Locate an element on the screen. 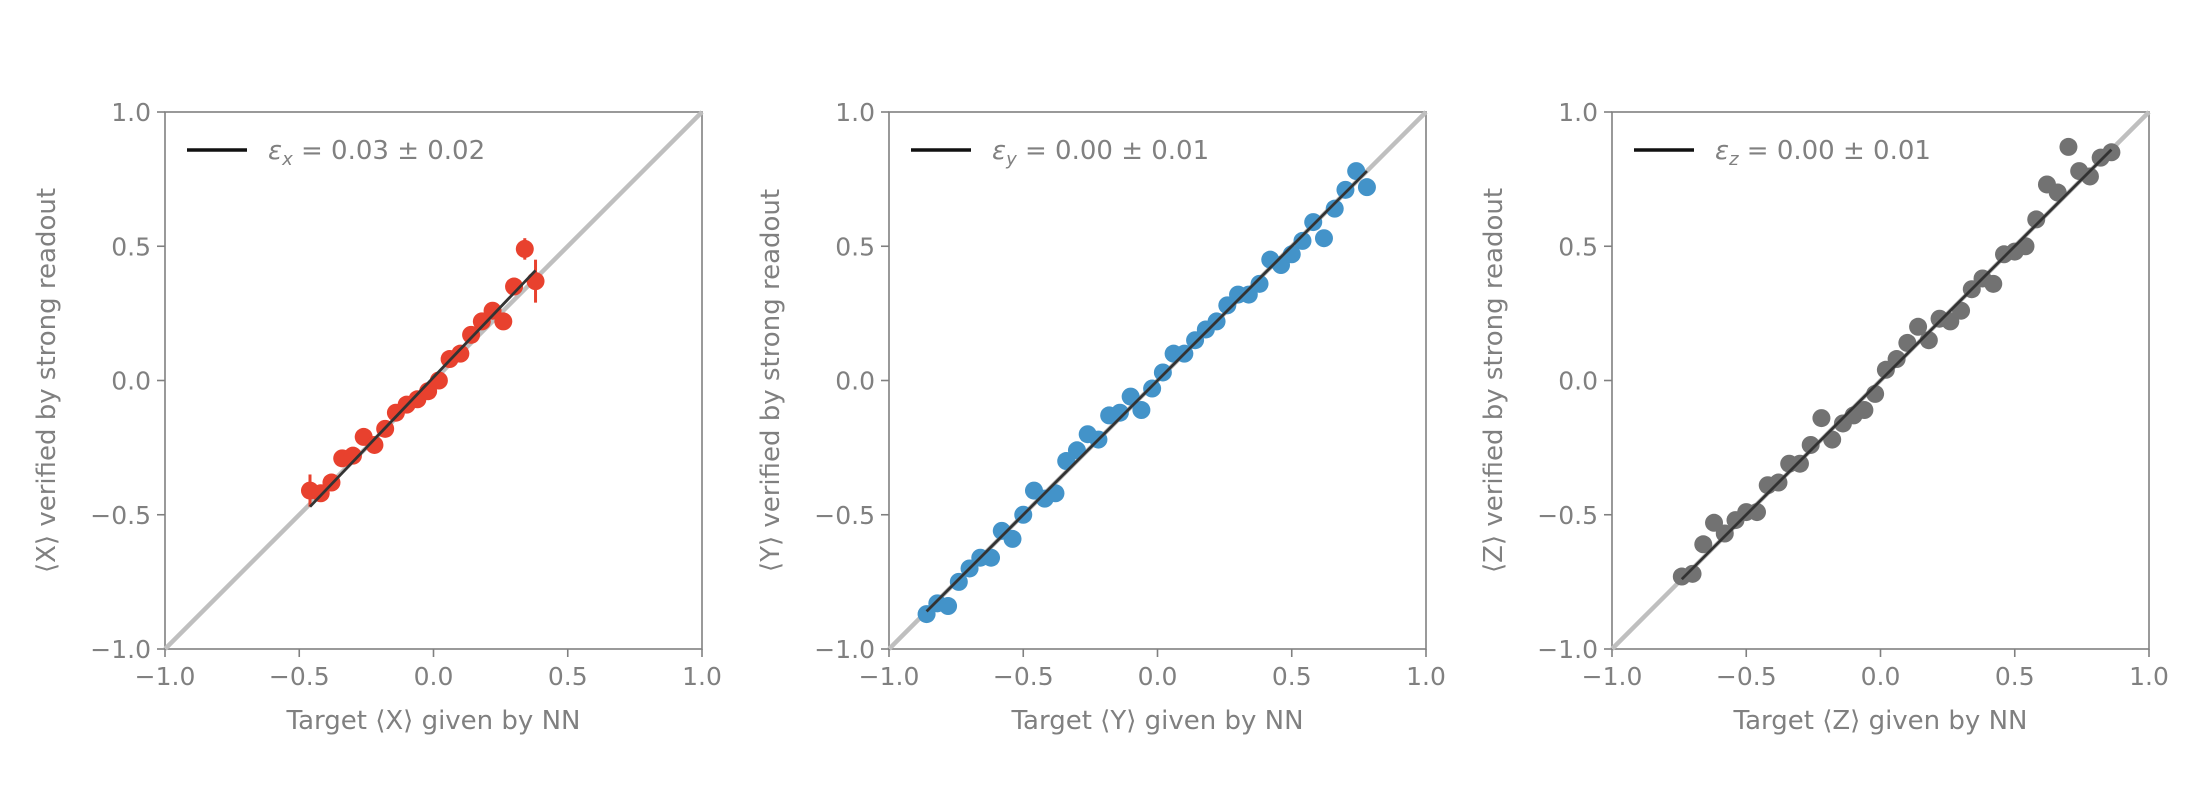  legend-label: εy = 0.00 ± 0.01 is located at coordinates (1100, 153).